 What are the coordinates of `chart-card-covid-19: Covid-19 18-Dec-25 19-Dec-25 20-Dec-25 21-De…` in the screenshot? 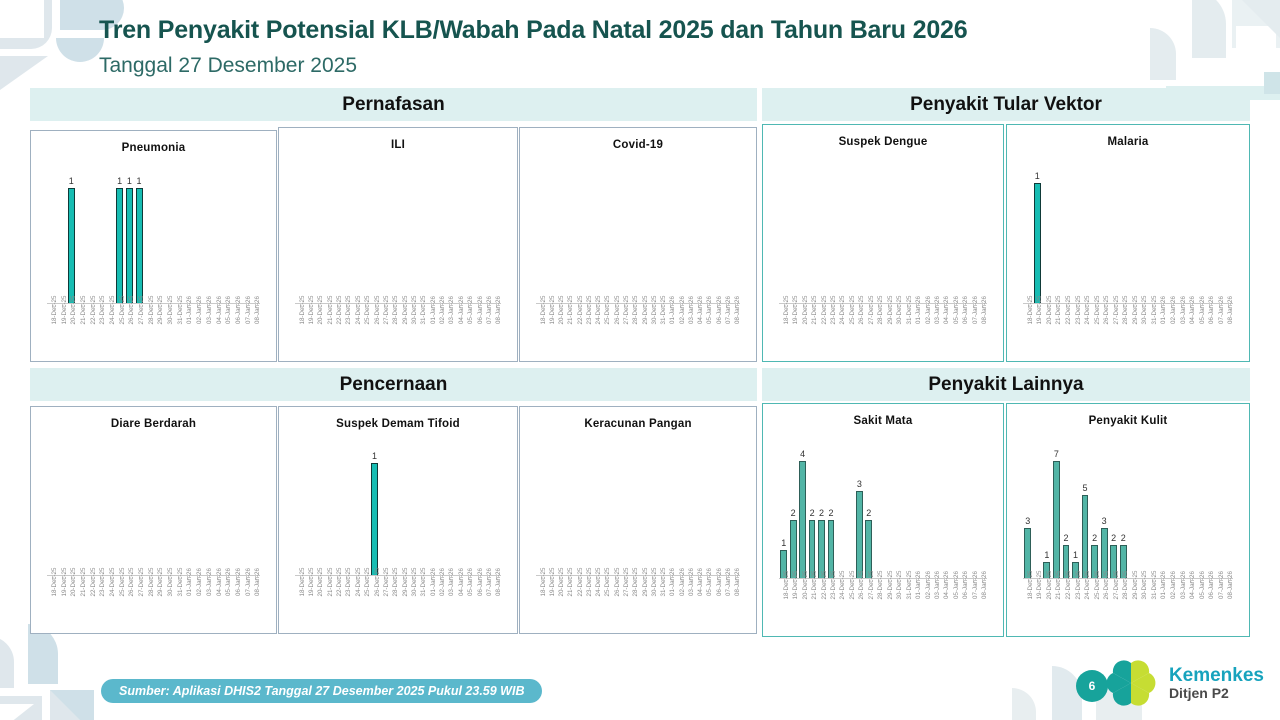 It's located at (638, 244).